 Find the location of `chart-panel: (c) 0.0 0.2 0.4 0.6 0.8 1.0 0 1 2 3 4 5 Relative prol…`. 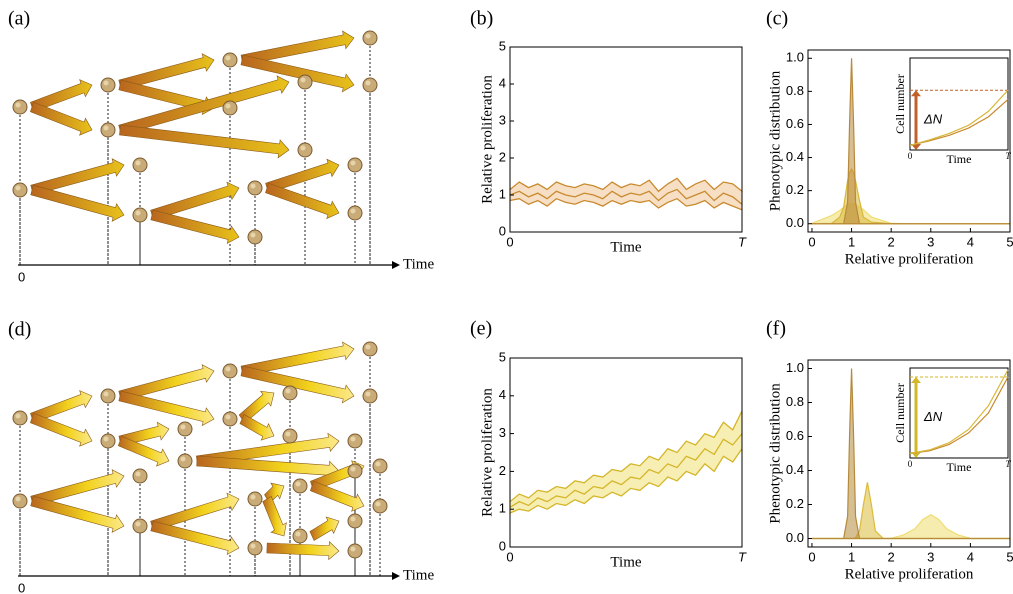

chart-panel: (c) 0.0 0.2 0.4 0.6 0.8 1.0 0 1 2 3 4 5 Relative prol… is located at coordinates (889, 138).